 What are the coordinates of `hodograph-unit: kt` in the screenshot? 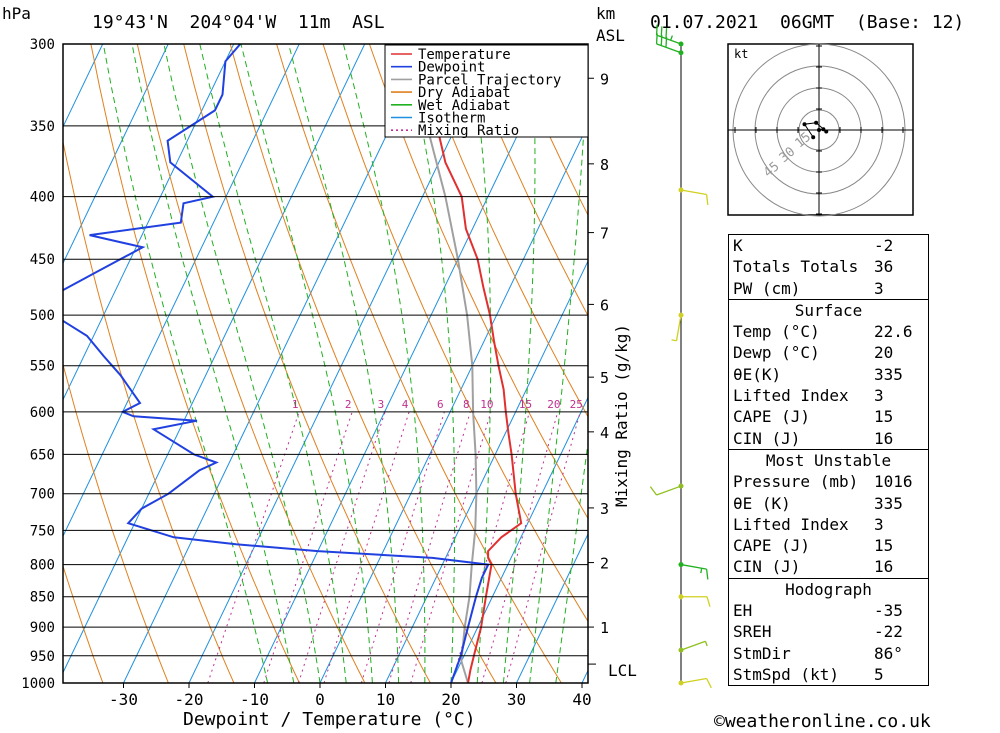 It's located at (741, 54).